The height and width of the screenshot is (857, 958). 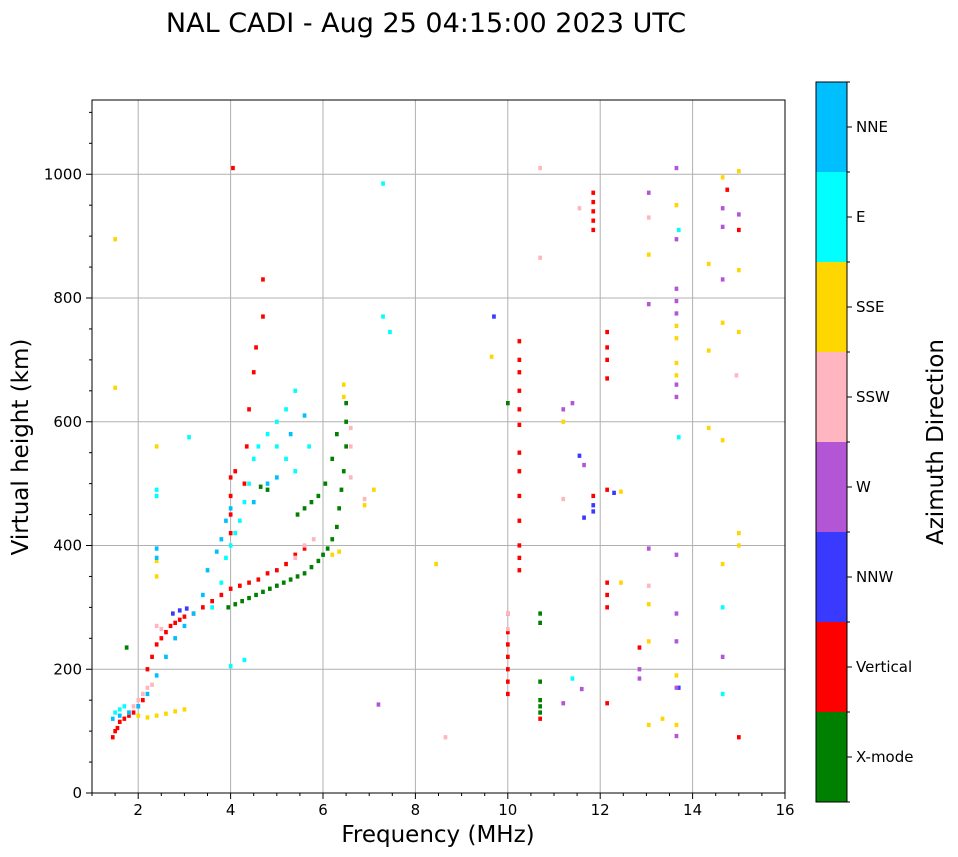 What do you see at coordinates (437, 835) in the screenshot?
I see `x-axis-label: Frequency (MHz)` at bounding box center [437, 835].